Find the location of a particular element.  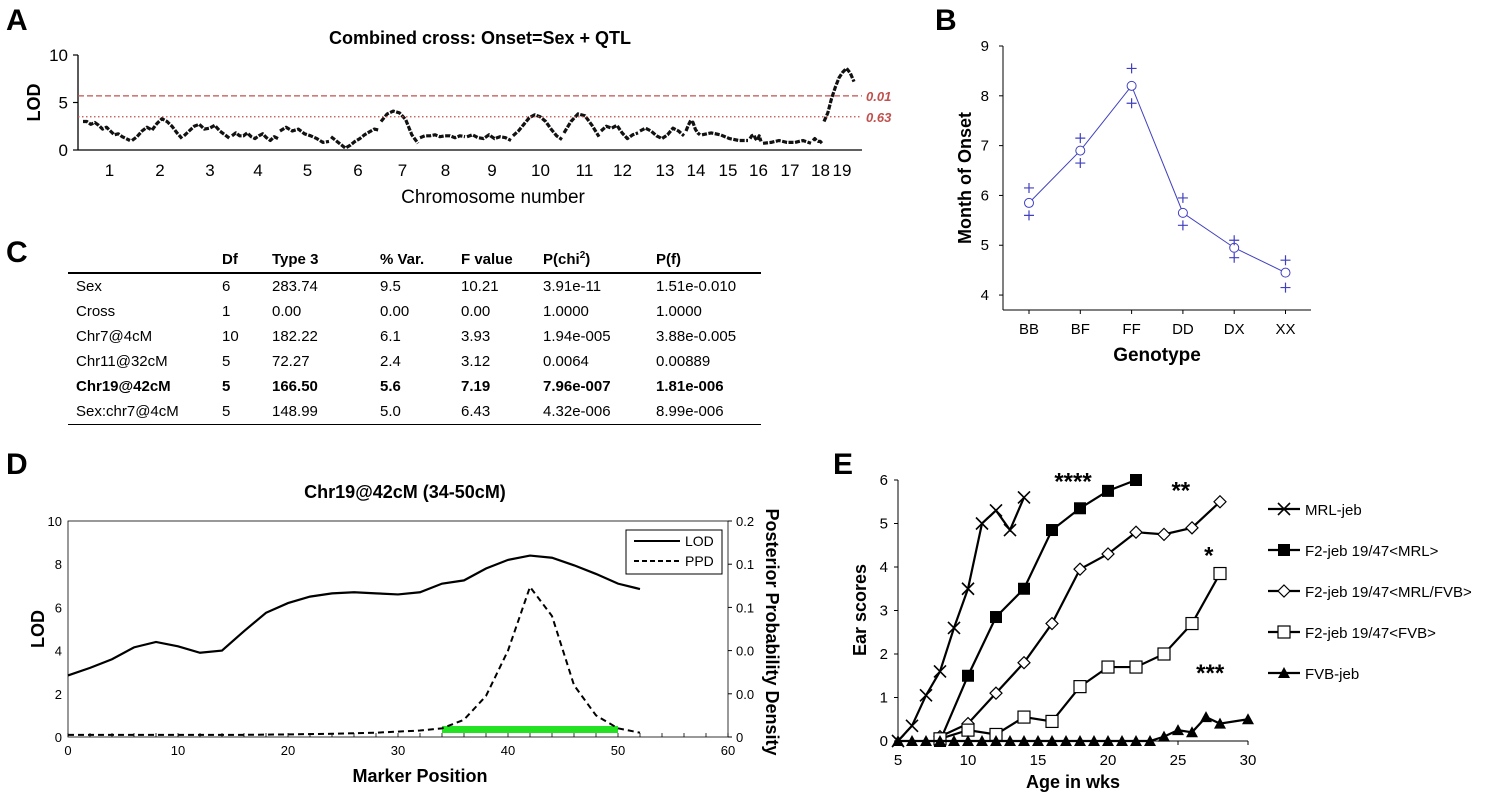

panel-e-significance-mark: **** is located at coordinates (1073, 482).